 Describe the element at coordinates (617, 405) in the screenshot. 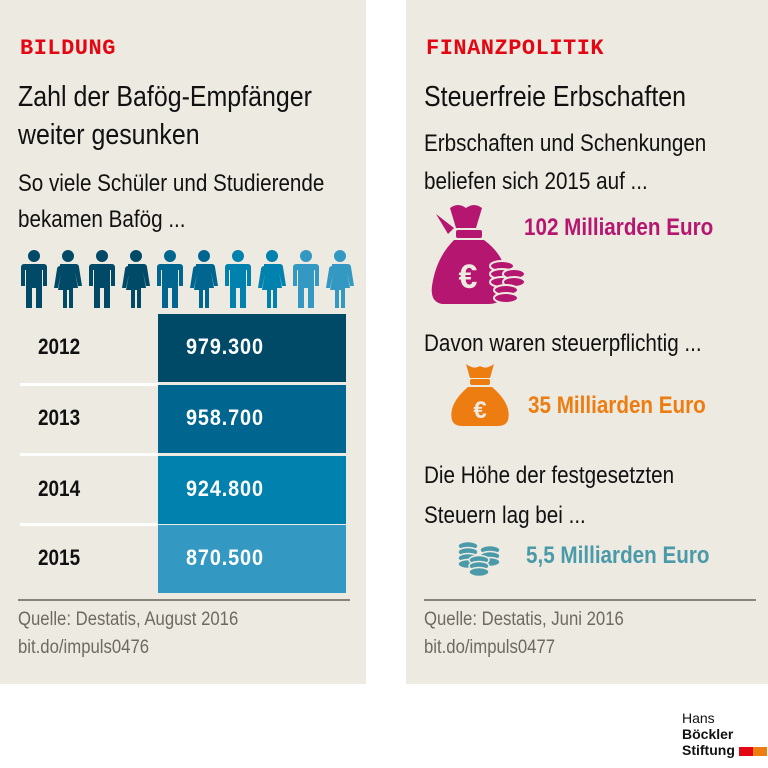

I see `amount-taxable: 35 Milliarden Euro` at that location.